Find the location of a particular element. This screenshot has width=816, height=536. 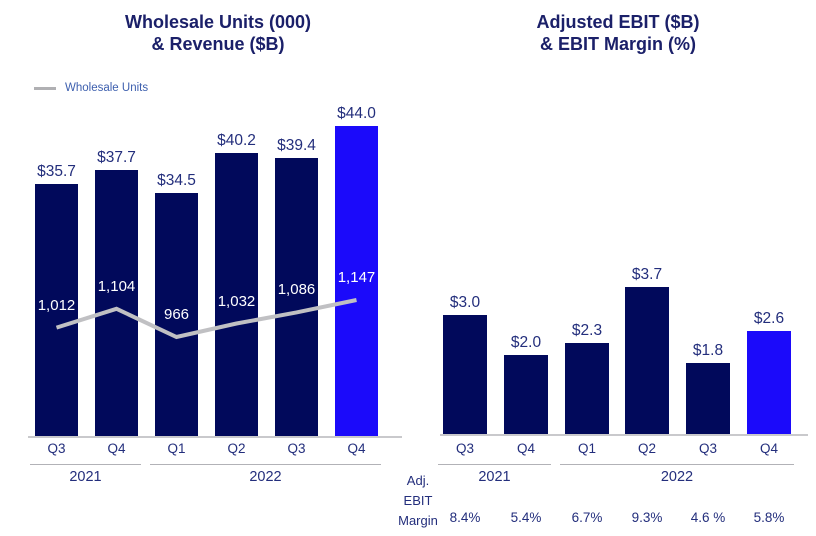

line-point-label: 966 is located at coordinates (176, 314).